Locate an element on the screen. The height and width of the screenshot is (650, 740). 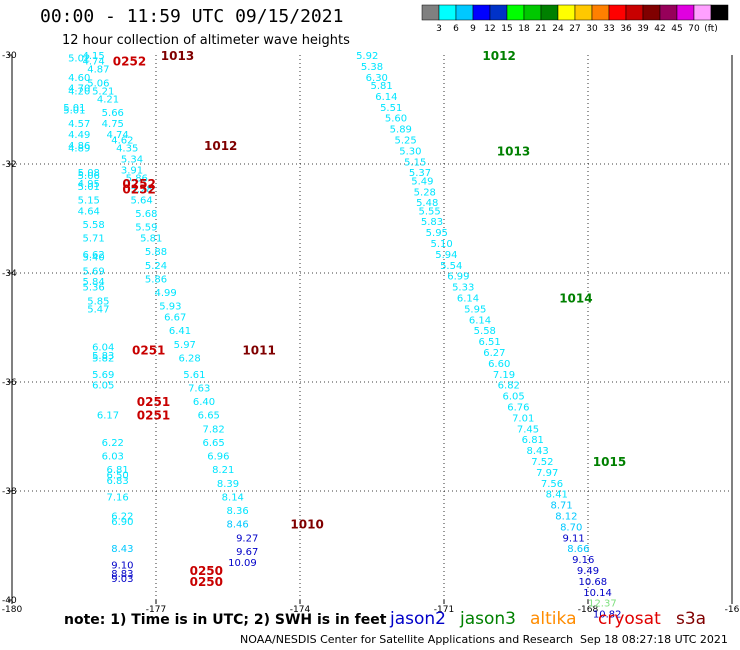
swh-value-label: 6.76 is located at coordinates (518, 408).